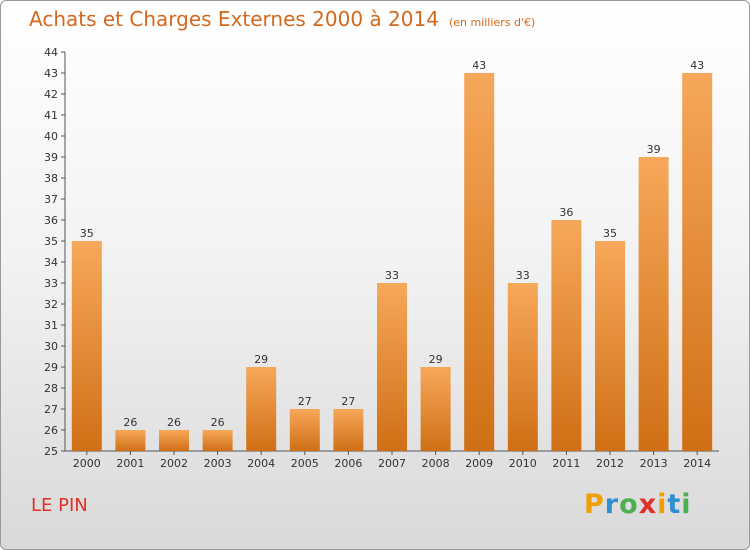 The height and width of the screenshot is (550, 750). Describe the element at coordinates (523, 463) in the screenshot. I see `x-tick-label: 2010` at that location.